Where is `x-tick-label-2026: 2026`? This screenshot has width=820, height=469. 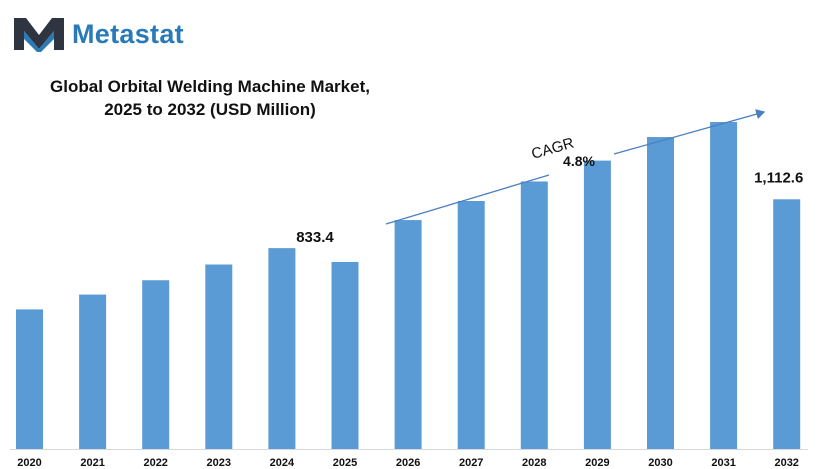
x-tick-label-2026: 2026 is located at coordinates (408, 463).